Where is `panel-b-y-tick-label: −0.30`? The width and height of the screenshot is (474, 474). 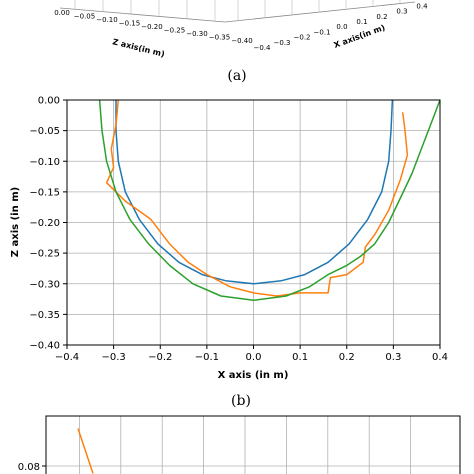
panel-b-y-tick-label: −0.30 is located at coordinates (44, 284).